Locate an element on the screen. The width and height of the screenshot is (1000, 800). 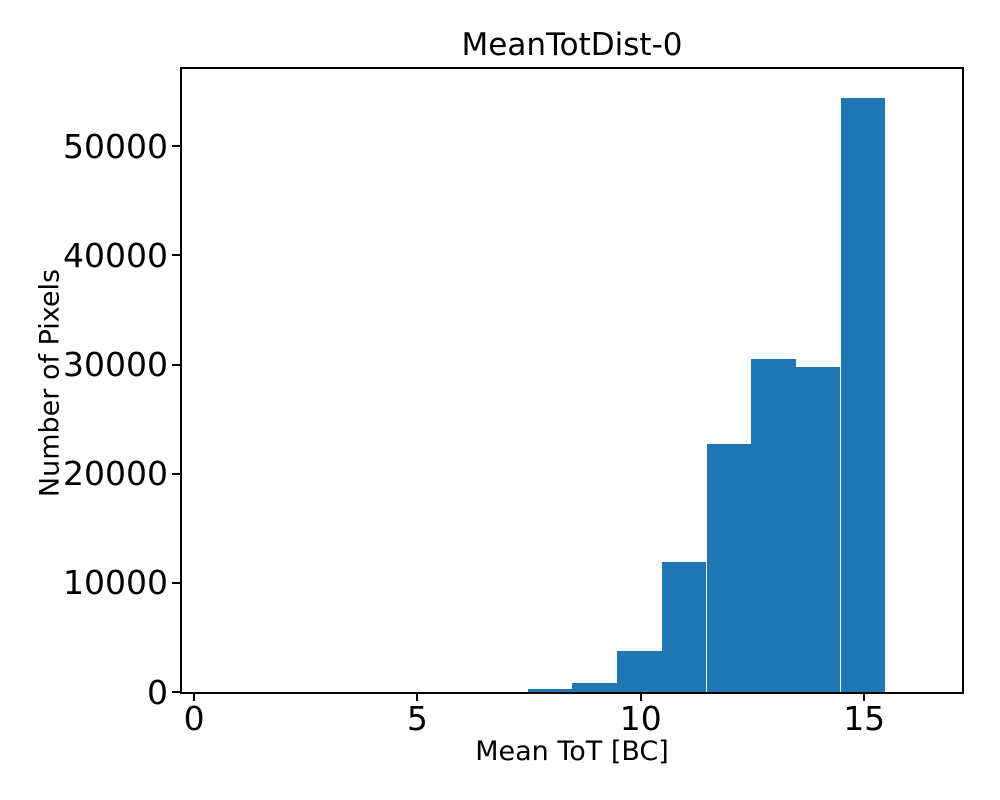
y-tick-label: 0 is located at coordinates (157, 692).